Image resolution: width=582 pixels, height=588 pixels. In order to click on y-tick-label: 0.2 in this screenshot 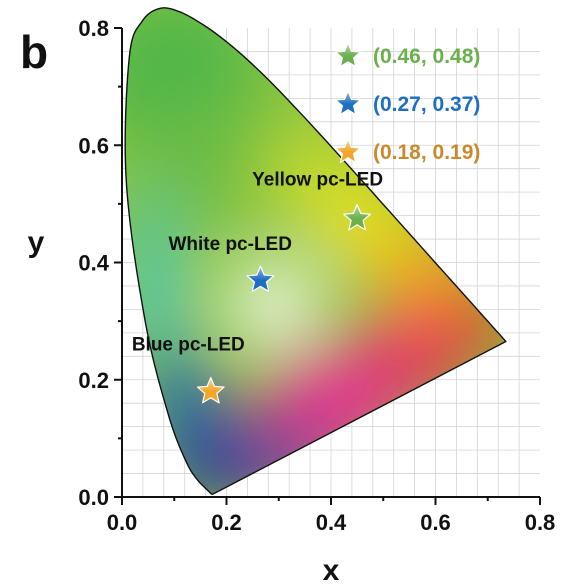, I will do `click(93, 380)`.